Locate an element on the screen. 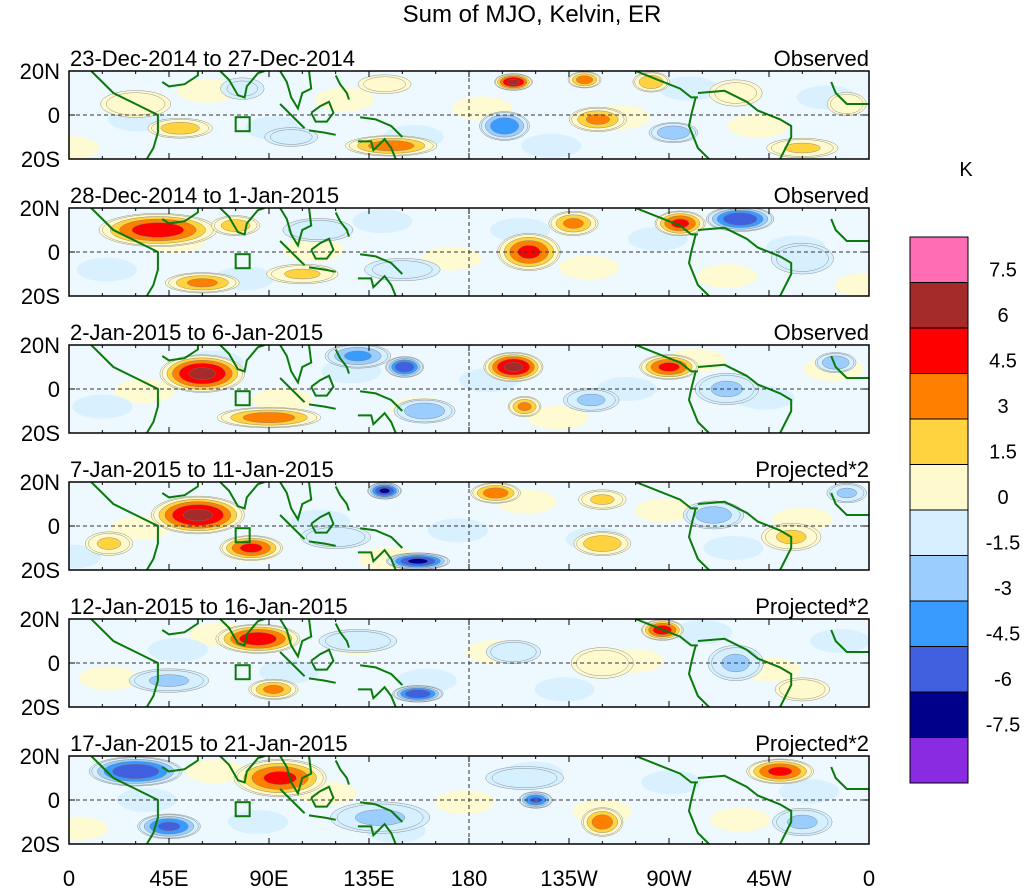  panel-kind: Observed is located at coordinates (821, 332).